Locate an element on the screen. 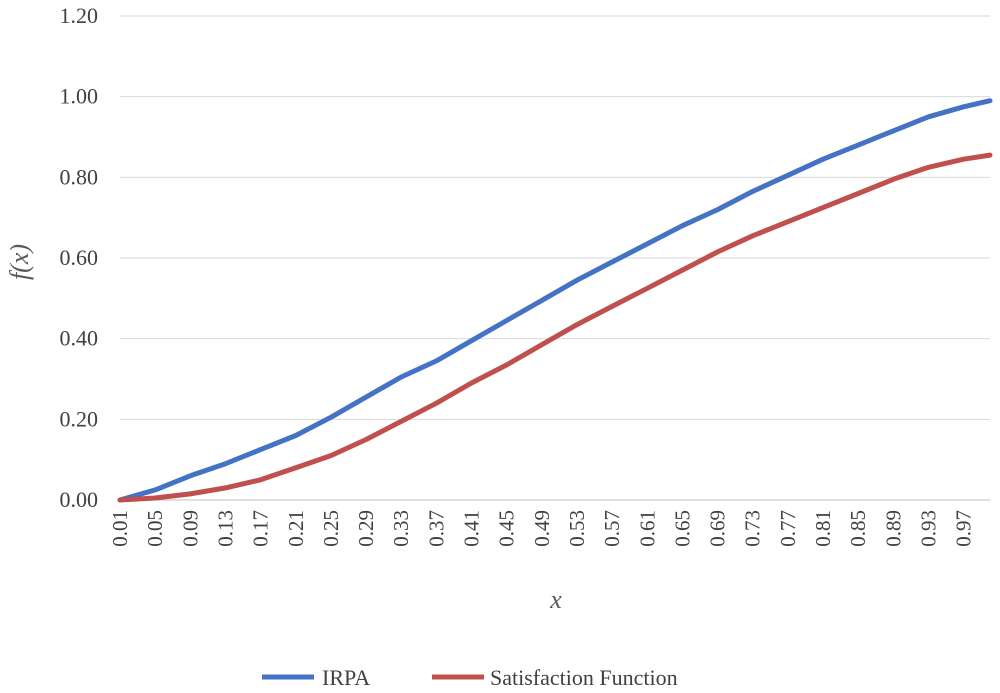 Image resolution: width=1000 pixels, height=693 pixels. y-axis-ticks: 0.00 0.20 0.40 0.60 0.80 1.00 1.20 is located at coordinates (79, 257).